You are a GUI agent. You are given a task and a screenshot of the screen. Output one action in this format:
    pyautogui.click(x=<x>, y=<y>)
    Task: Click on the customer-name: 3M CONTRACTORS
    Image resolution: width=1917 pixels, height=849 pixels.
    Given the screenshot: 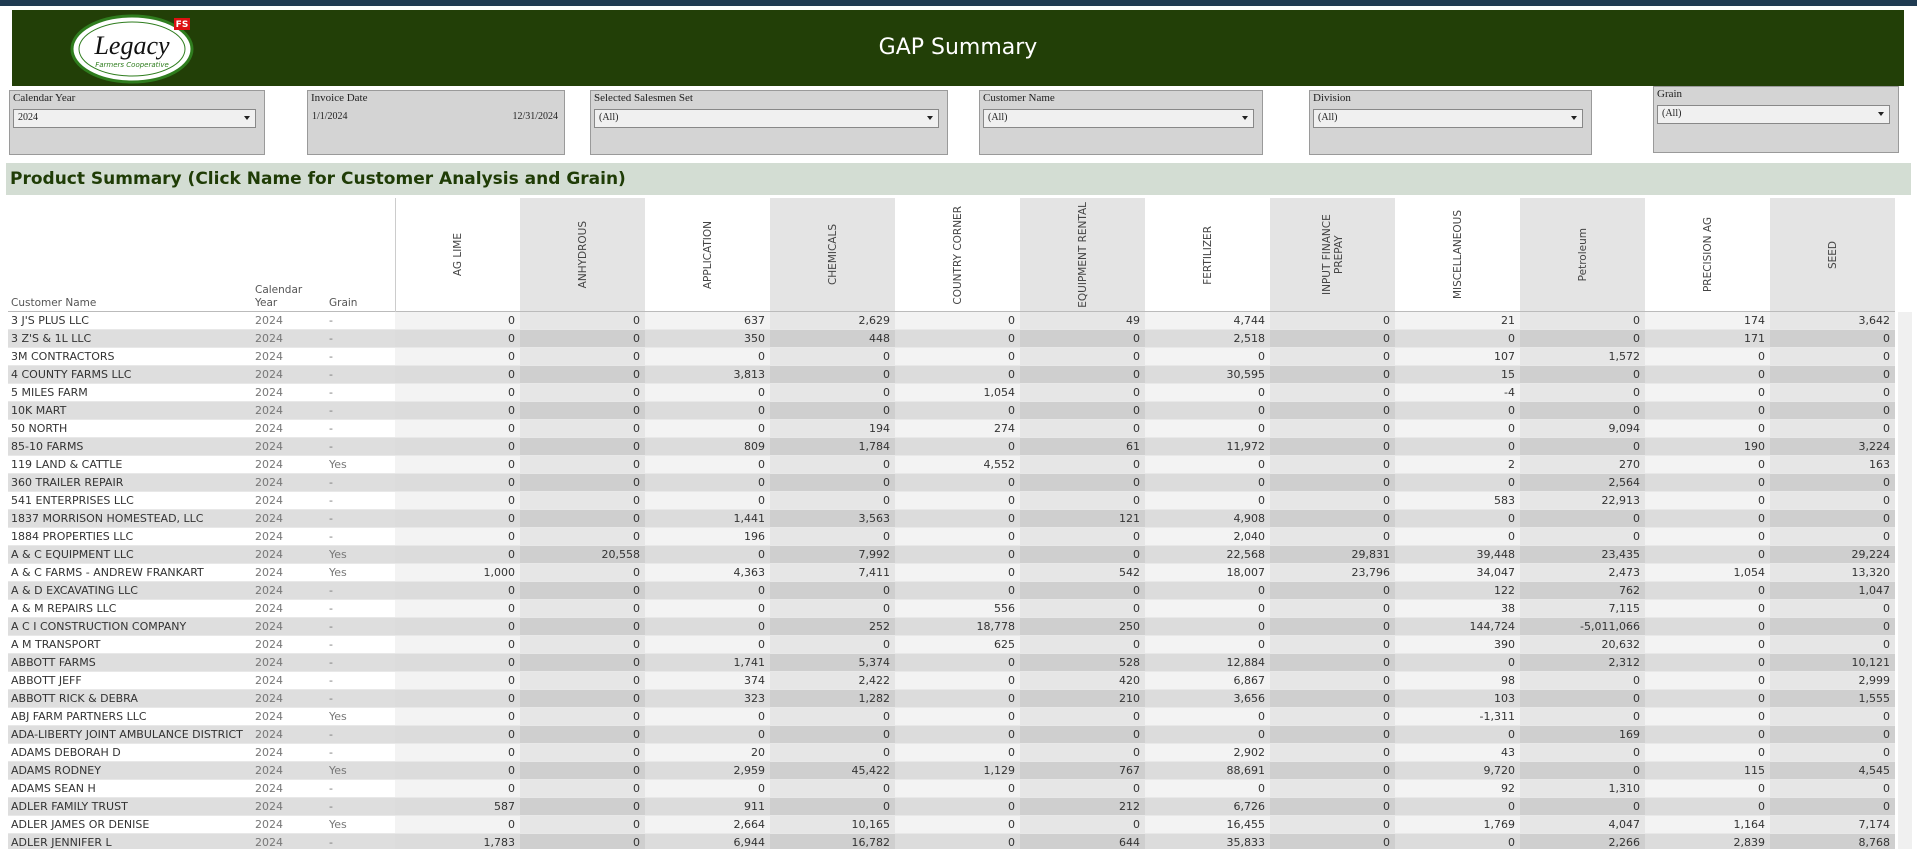 What is the action you would take?
    pyautogui.click(x=63, y=356)
    